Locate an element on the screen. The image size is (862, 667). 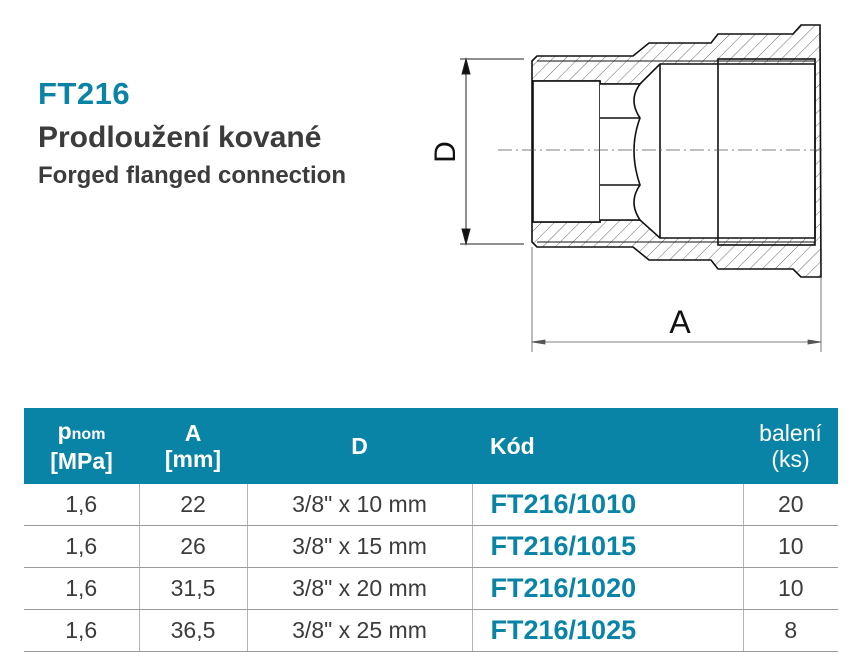
cell-a: 36,5 is located at coordinates (192, 630).